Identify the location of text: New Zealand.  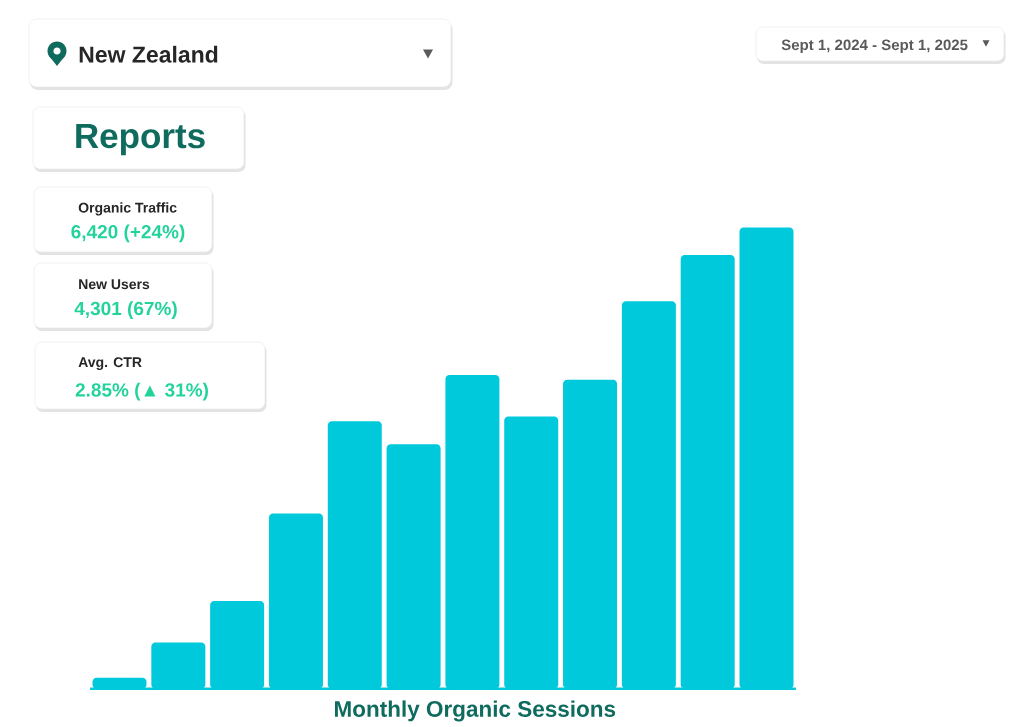
(148, 54).